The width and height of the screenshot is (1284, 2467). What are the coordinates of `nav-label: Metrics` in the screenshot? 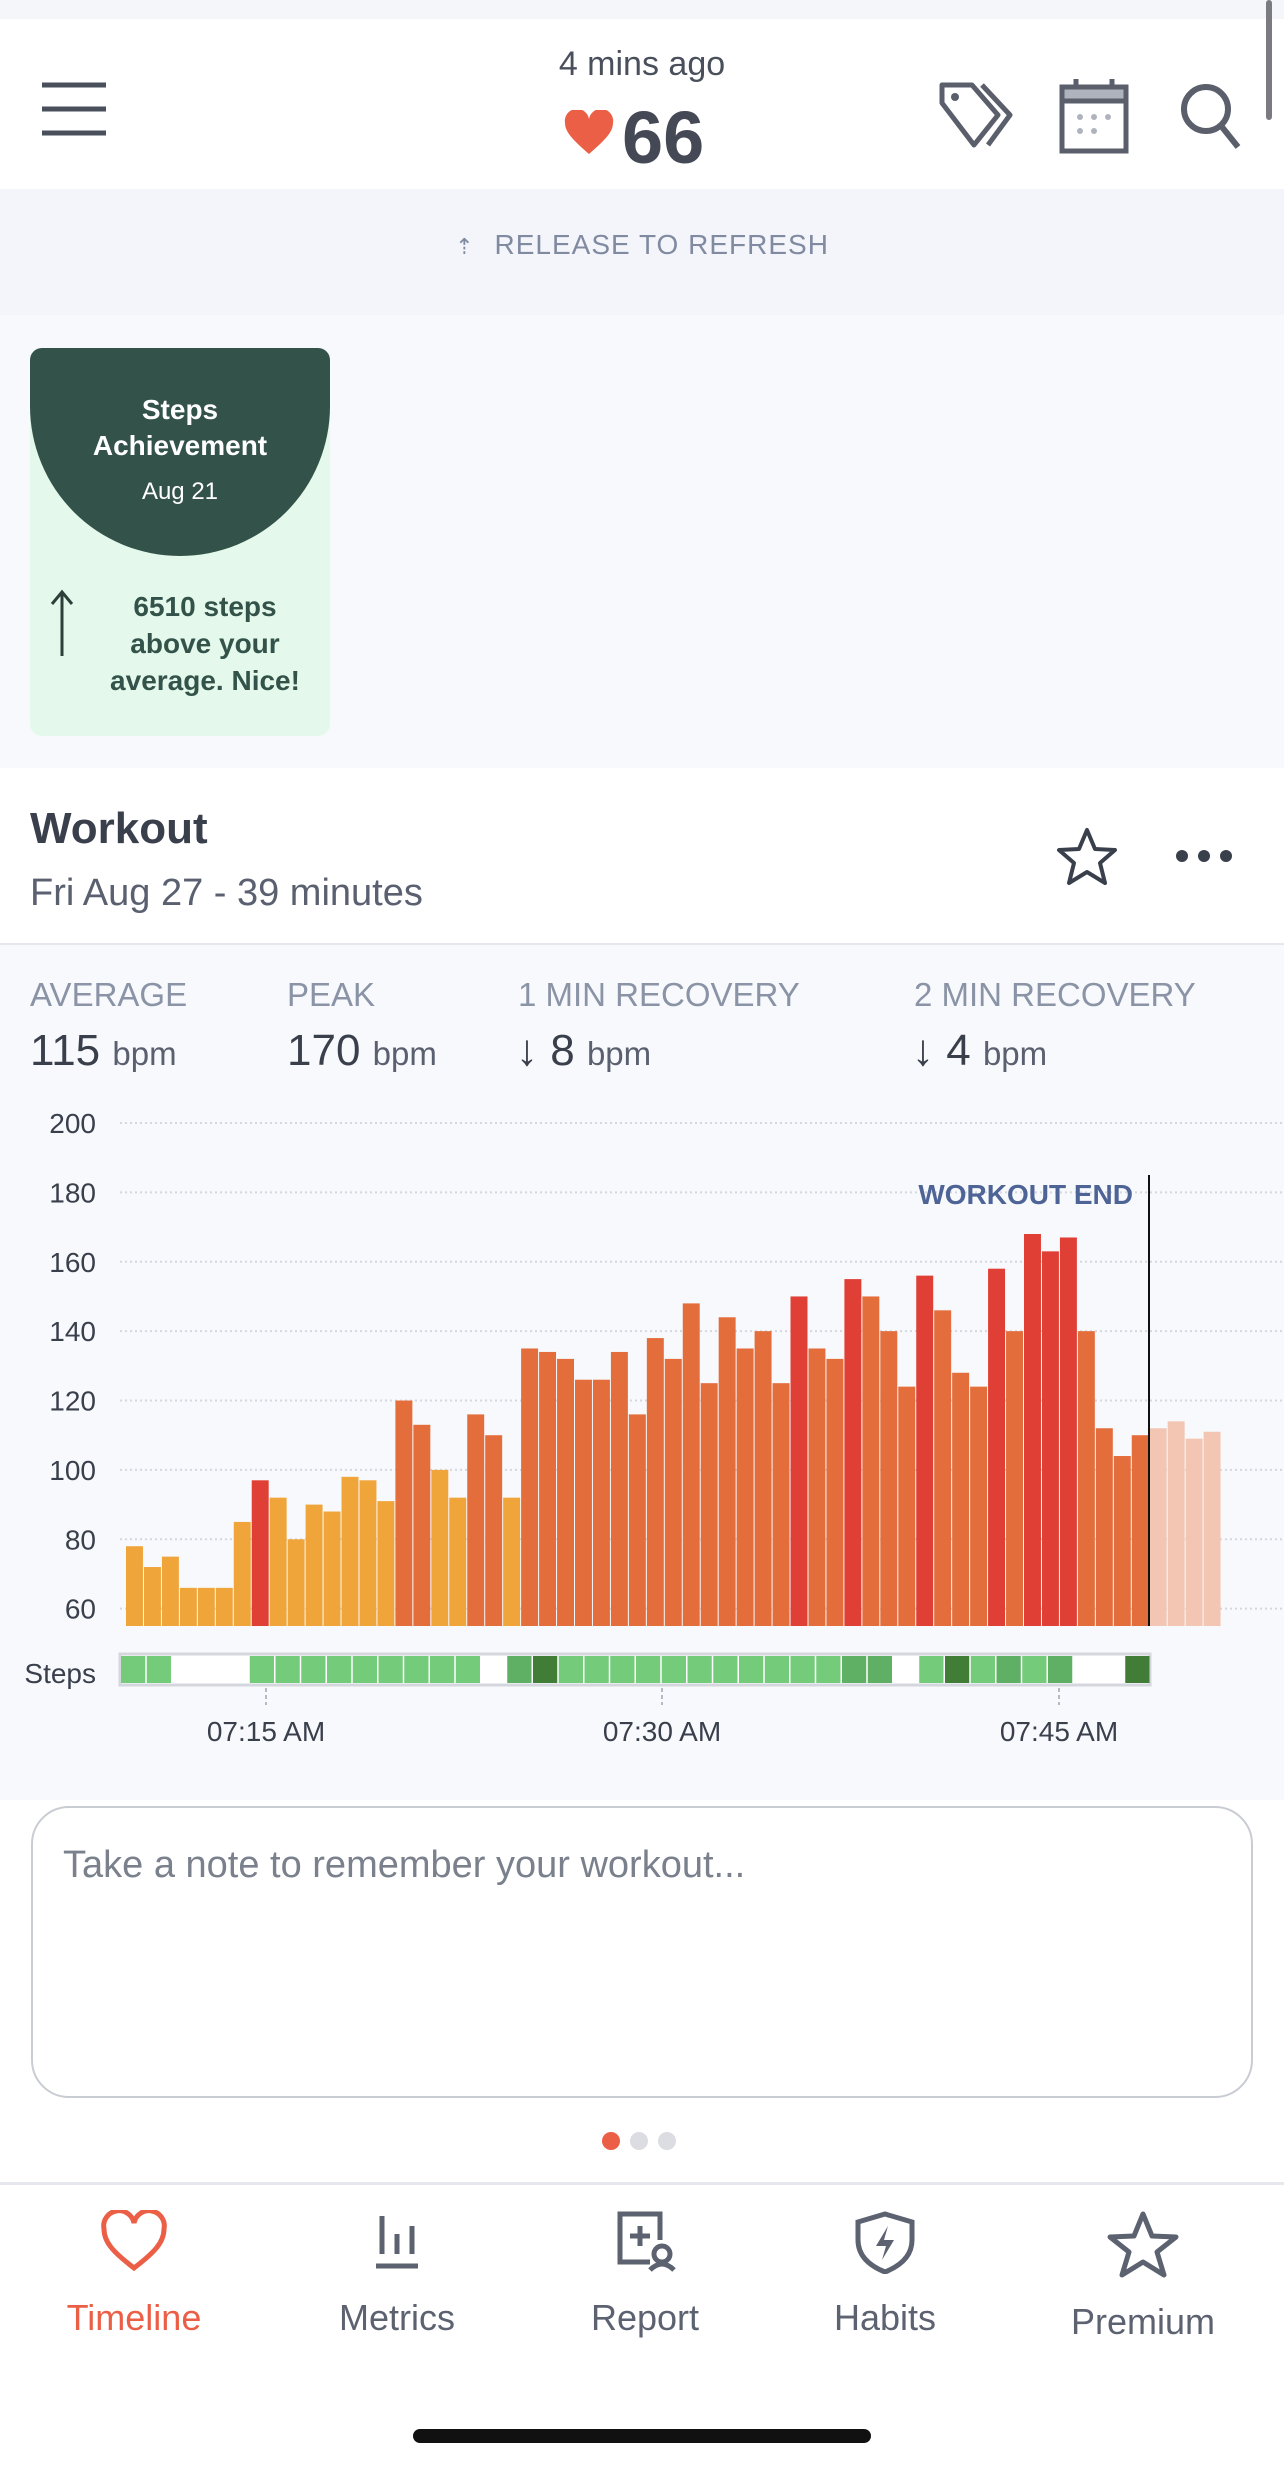 It's located at (397, 2317).